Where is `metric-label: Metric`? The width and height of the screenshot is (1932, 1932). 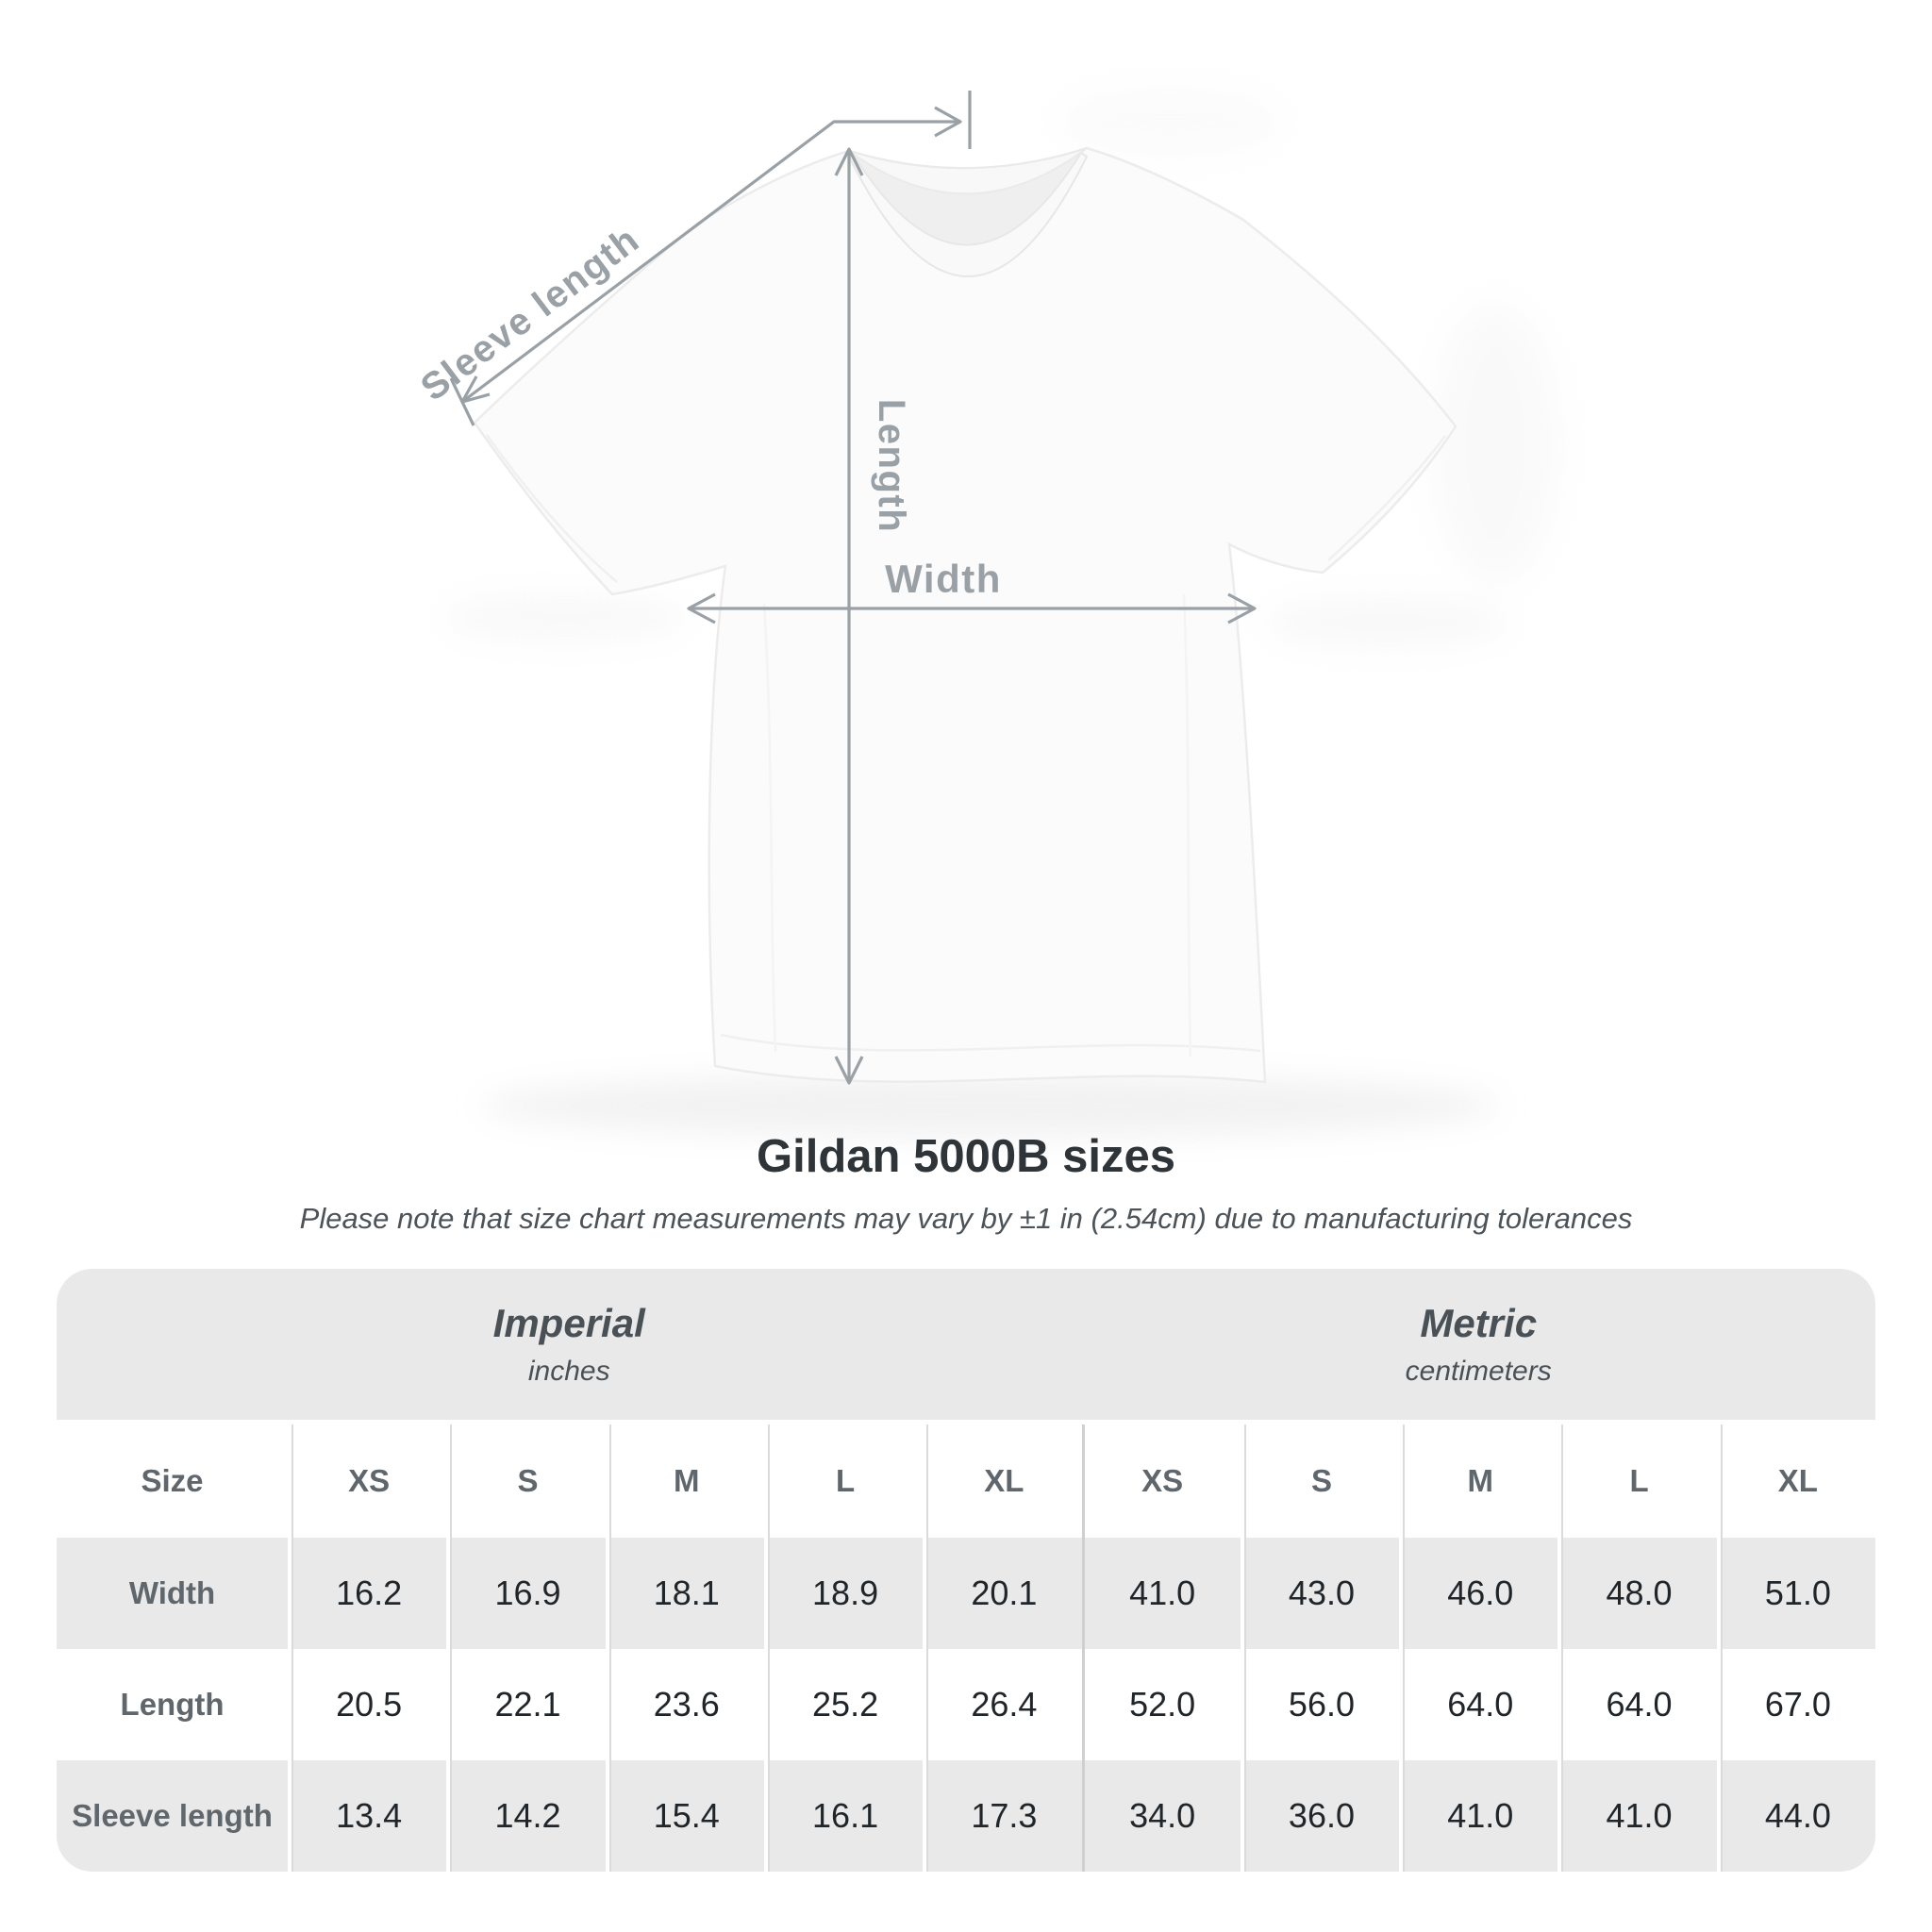 metric-label: Metric is located at coordinates (1479, 1323).